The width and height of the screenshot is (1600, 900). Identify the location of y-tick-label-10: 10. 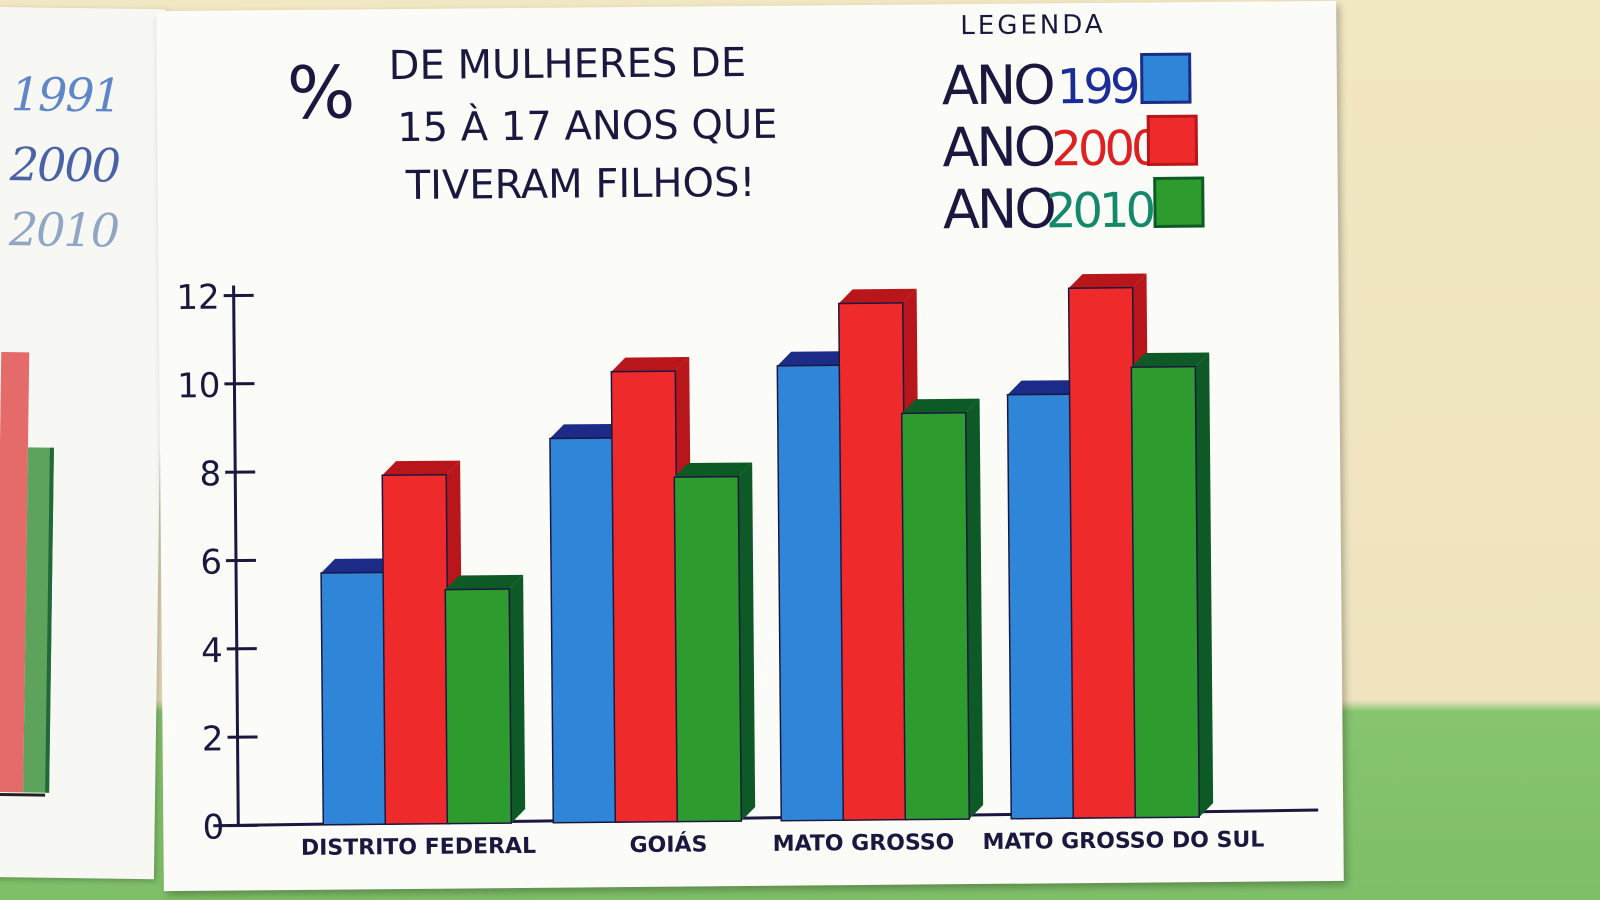
(199, 386).